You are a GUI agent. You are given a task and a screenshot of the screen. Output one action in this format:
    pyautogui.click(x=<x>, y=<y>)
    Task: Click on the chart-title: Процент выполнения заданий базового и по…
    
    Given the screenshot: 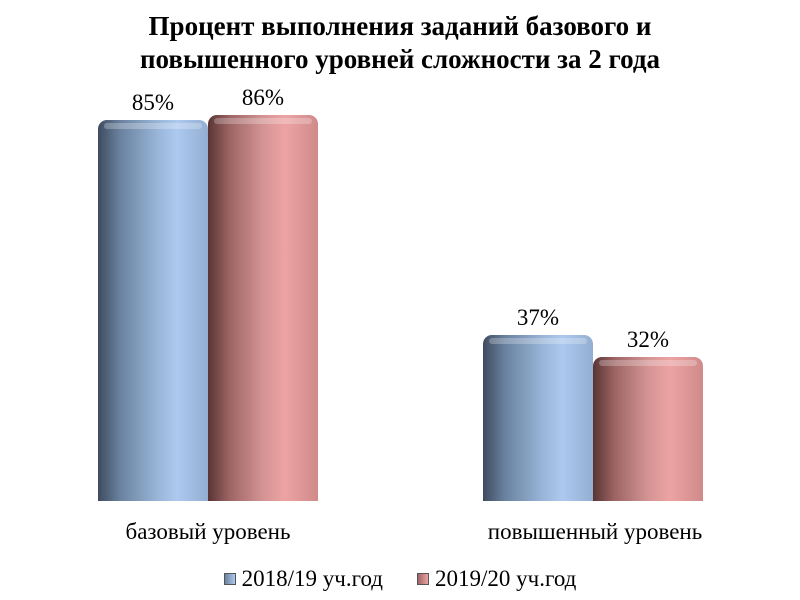 What is the action you would take?
    pyautogui.click(x=400, y=43)
    